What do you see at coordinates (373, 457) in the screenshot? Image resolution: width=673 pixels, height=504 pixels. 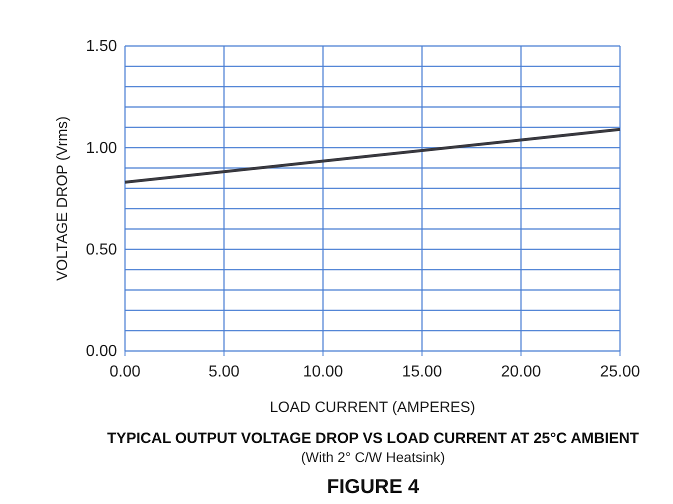 I see `text: (With 2° C/W Heatsink)` at bounding box center [373, 457].